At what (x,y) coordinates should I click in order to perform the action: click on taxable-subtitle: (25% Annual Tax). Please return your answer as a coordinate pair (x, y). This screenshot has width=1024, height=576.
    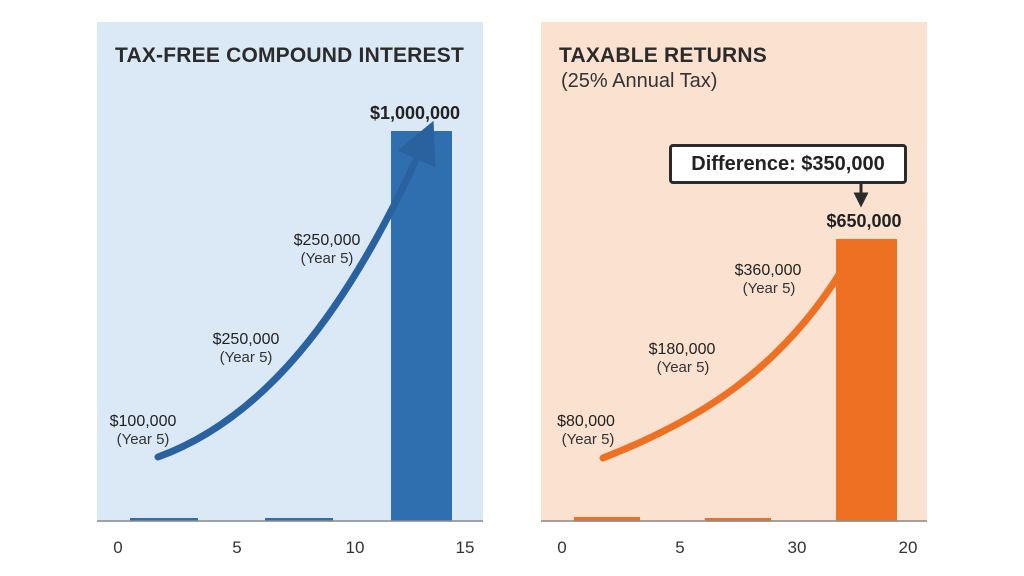
    Looking at the image, I should click on (639, 81).